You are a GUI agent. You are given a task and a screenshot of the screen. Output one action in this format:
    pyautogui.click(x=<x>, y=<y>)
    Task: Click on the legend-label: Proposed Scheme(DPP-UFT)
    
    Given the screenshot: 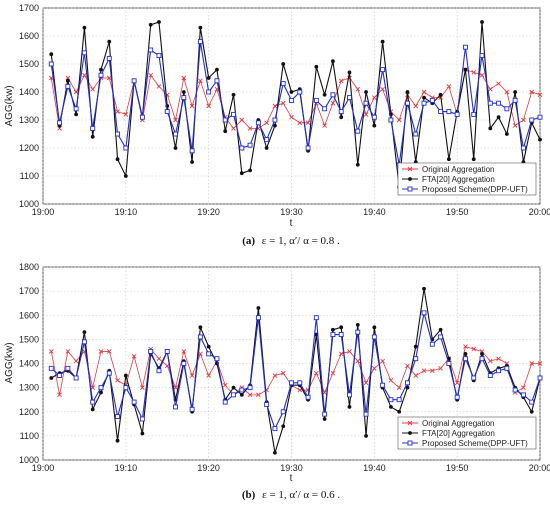 What is the action you would take?
    pyautogui.click(x=475, y=189)
    